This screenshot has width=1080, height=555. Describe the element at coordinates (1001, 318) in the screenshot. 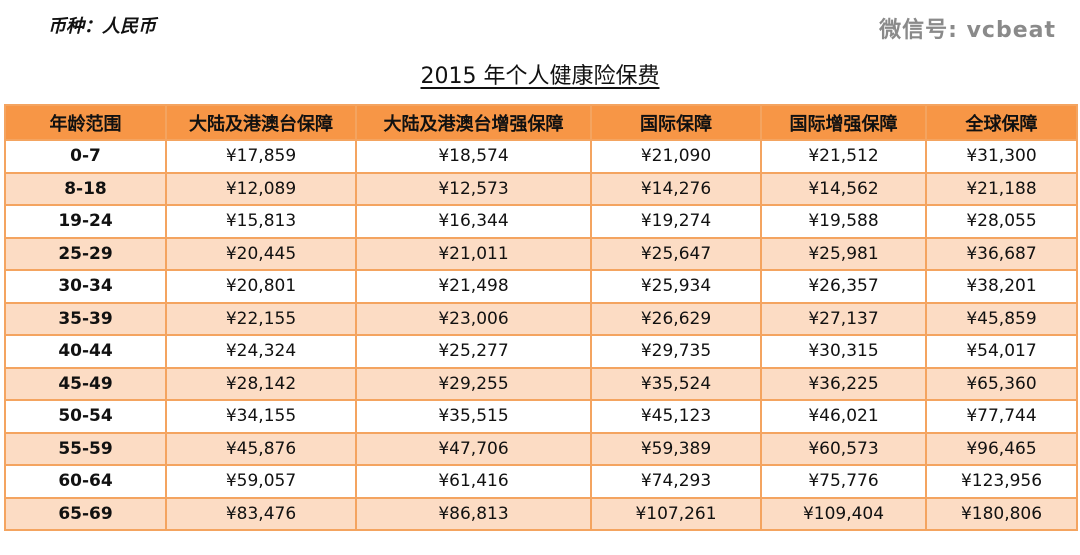

I see `premium-cell: ¥45,859` at that location.